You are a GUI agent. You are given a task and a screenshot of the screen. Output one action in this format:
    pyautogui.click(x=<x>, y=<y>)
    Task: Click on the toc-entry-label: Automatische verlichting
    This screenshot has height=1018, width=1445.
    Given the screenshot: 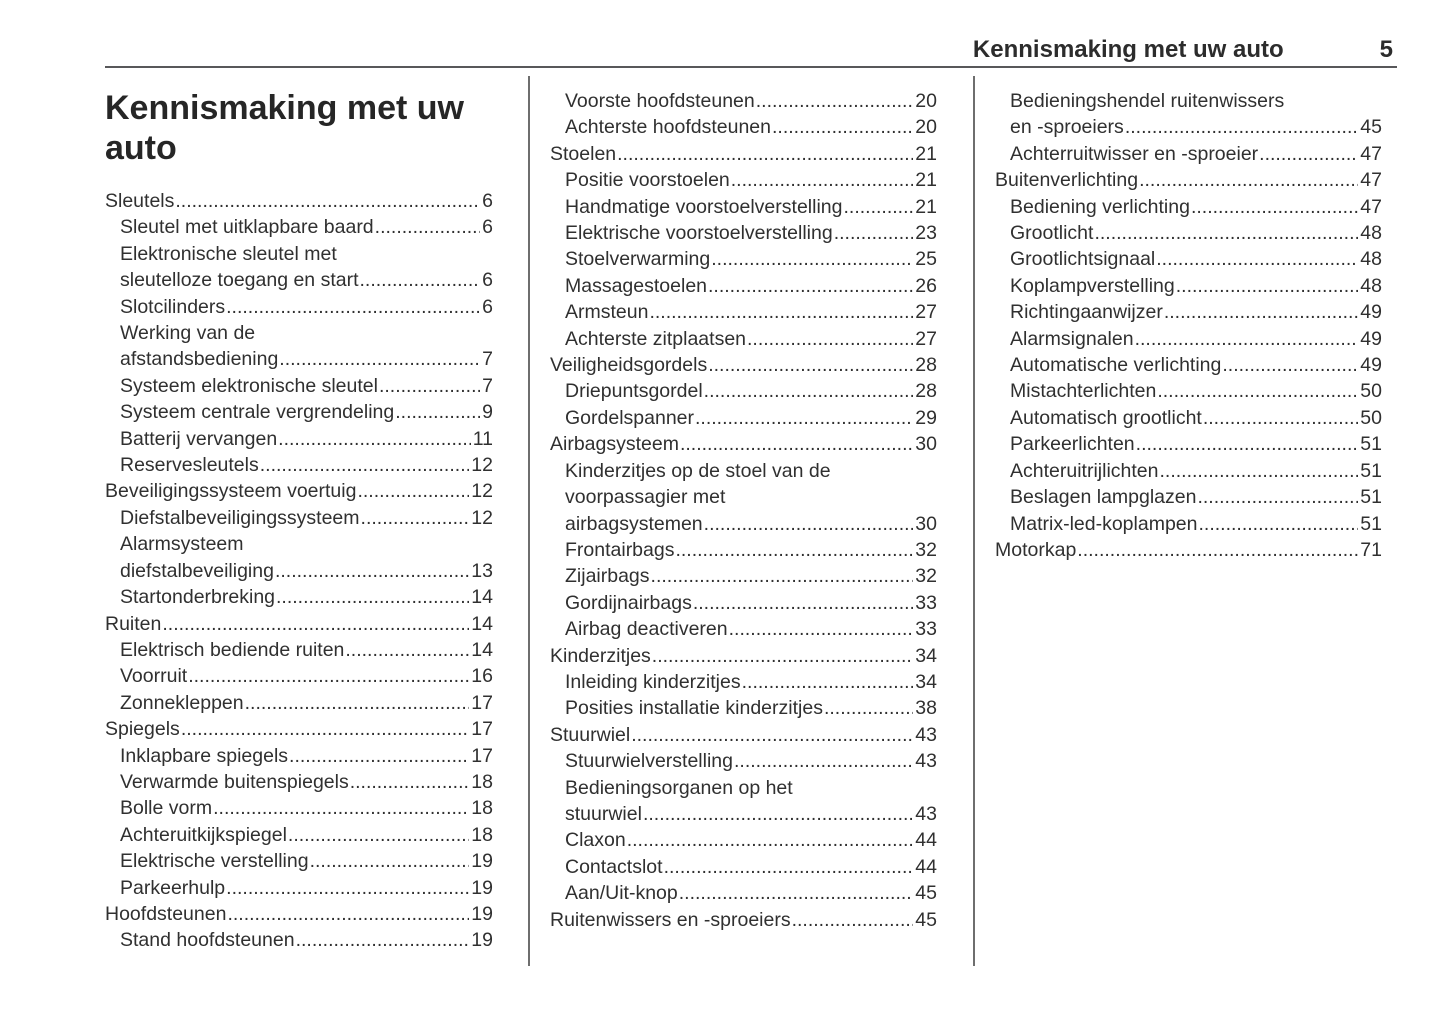 What is the action you would take?
    pyautogui.click(x=1116, y=365)
    